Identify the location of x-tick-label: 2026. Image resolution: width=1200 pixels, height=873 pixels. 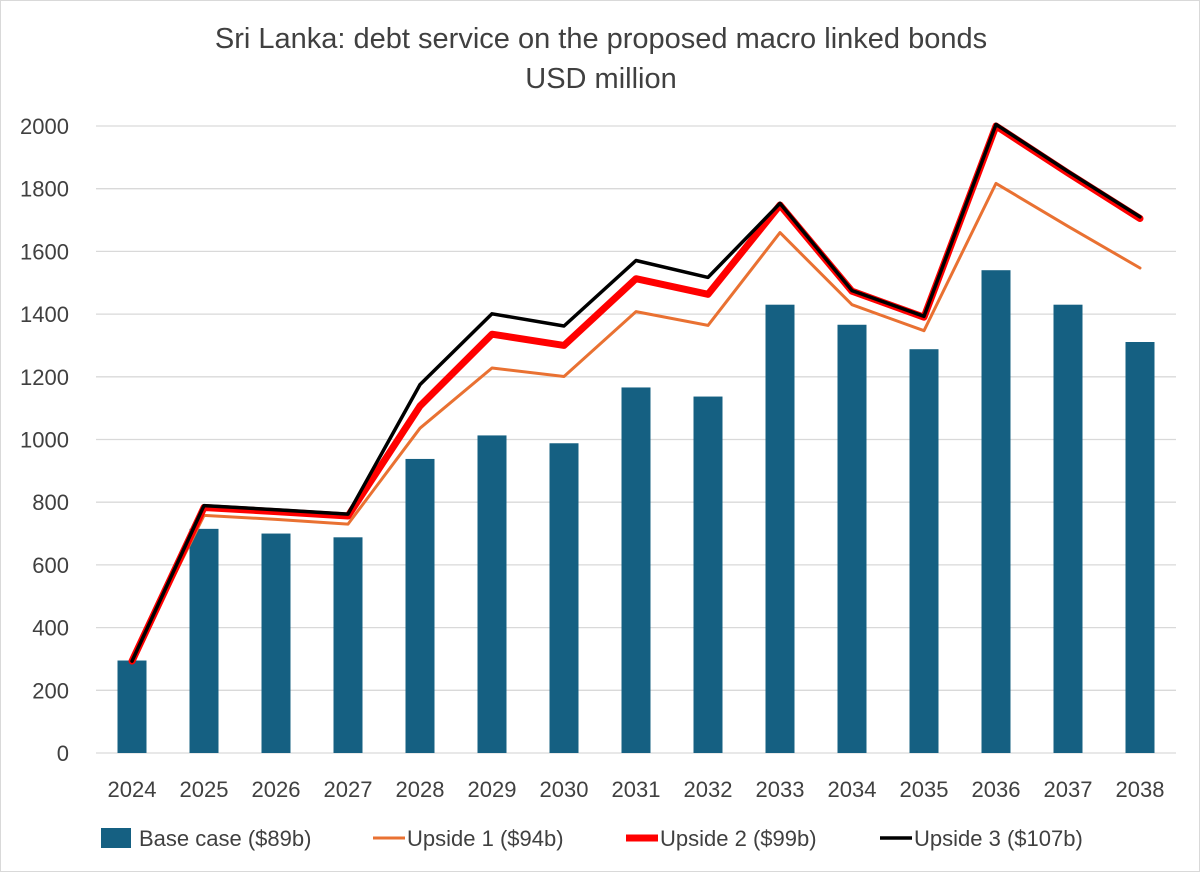
(276, 789).